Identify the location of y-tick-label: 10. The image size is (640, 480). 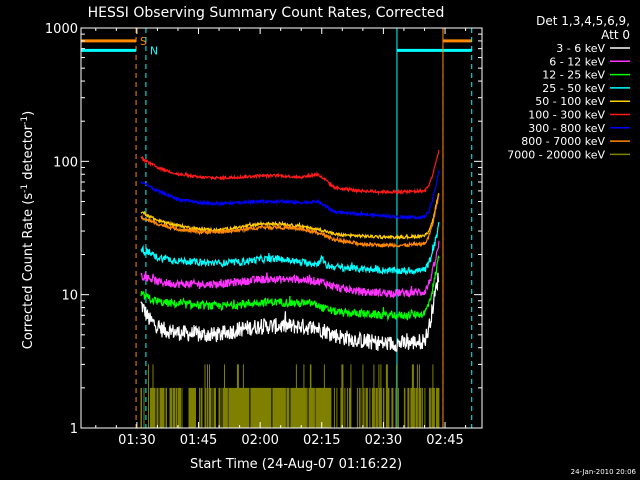
(69, 296).